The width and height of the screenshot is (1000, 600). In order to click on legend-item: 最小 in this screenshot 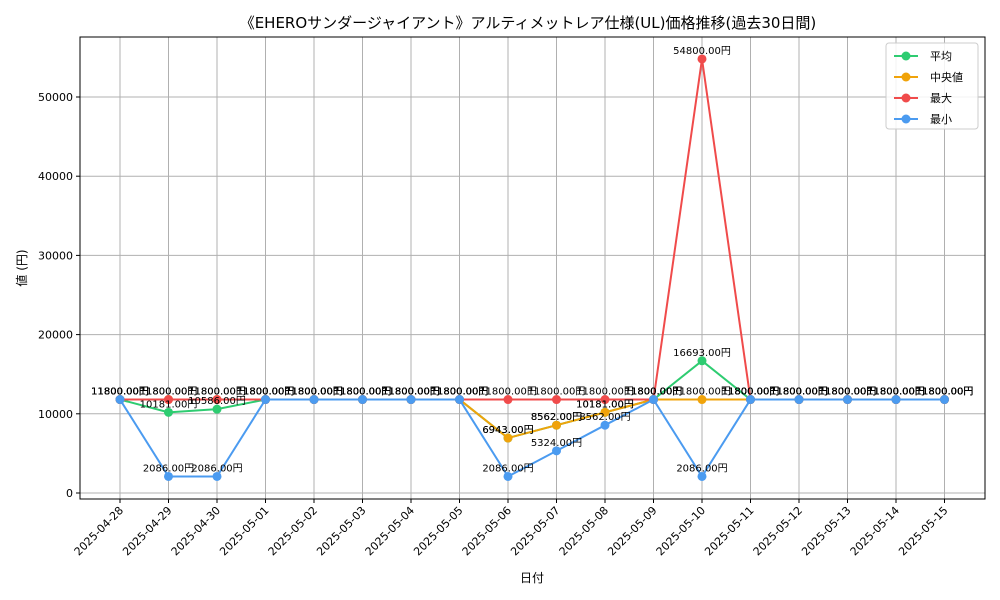, I will do `click(923, 119)`.